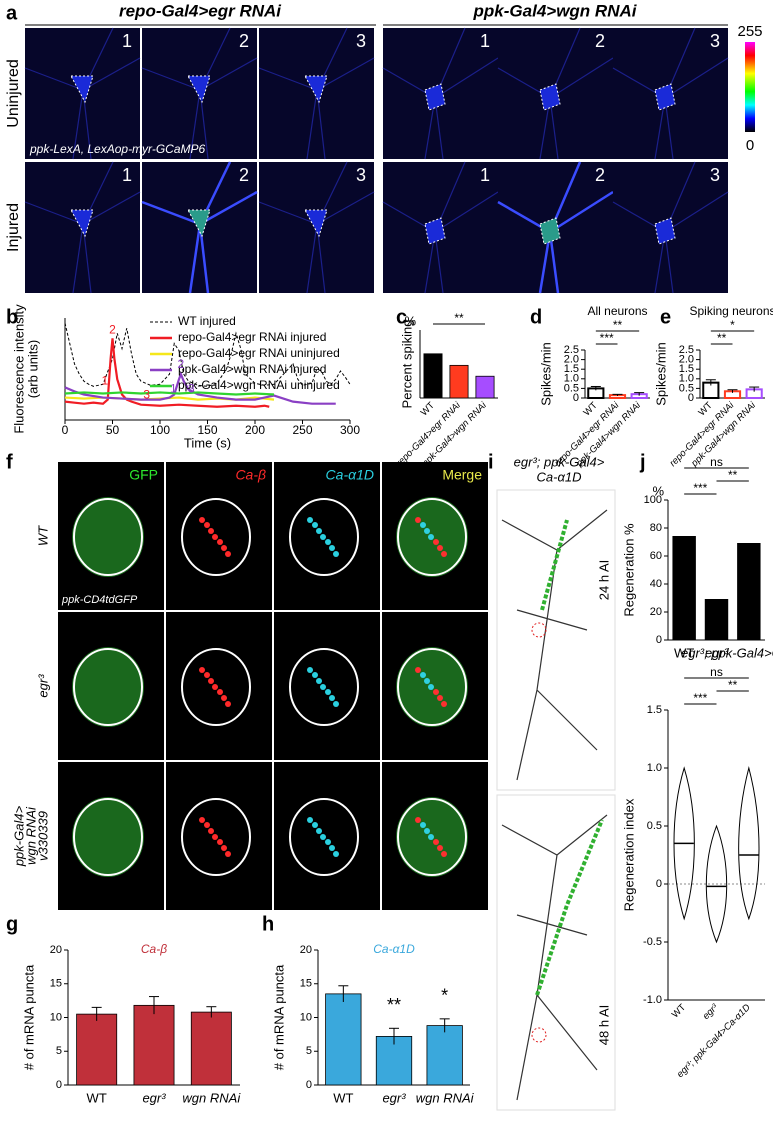 This screenshot has height=1128, width=773. I want to click on y-tick-label: 2.0, so click(686, 360).